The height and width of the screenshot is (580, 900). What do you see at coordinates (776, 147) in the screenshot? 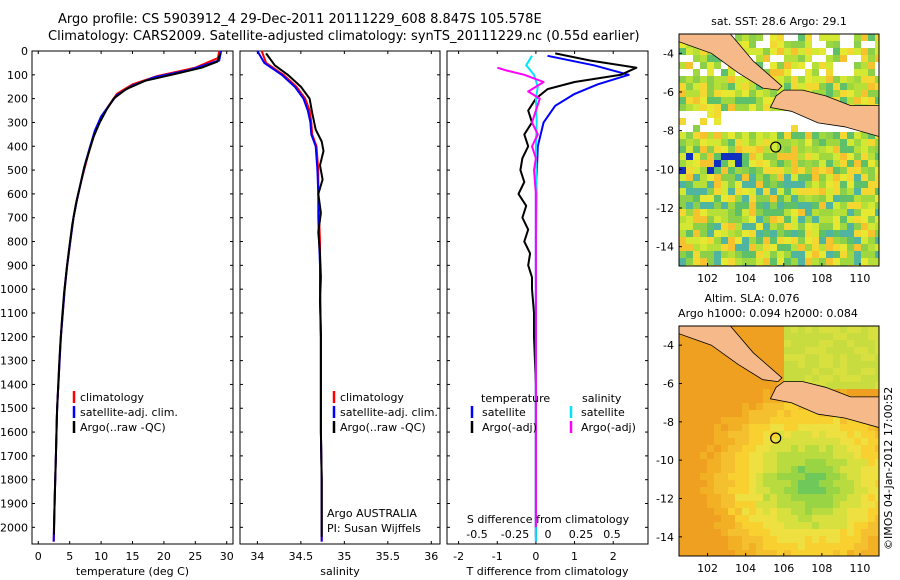
I see `float-marker` at bounding box center [776, 147].